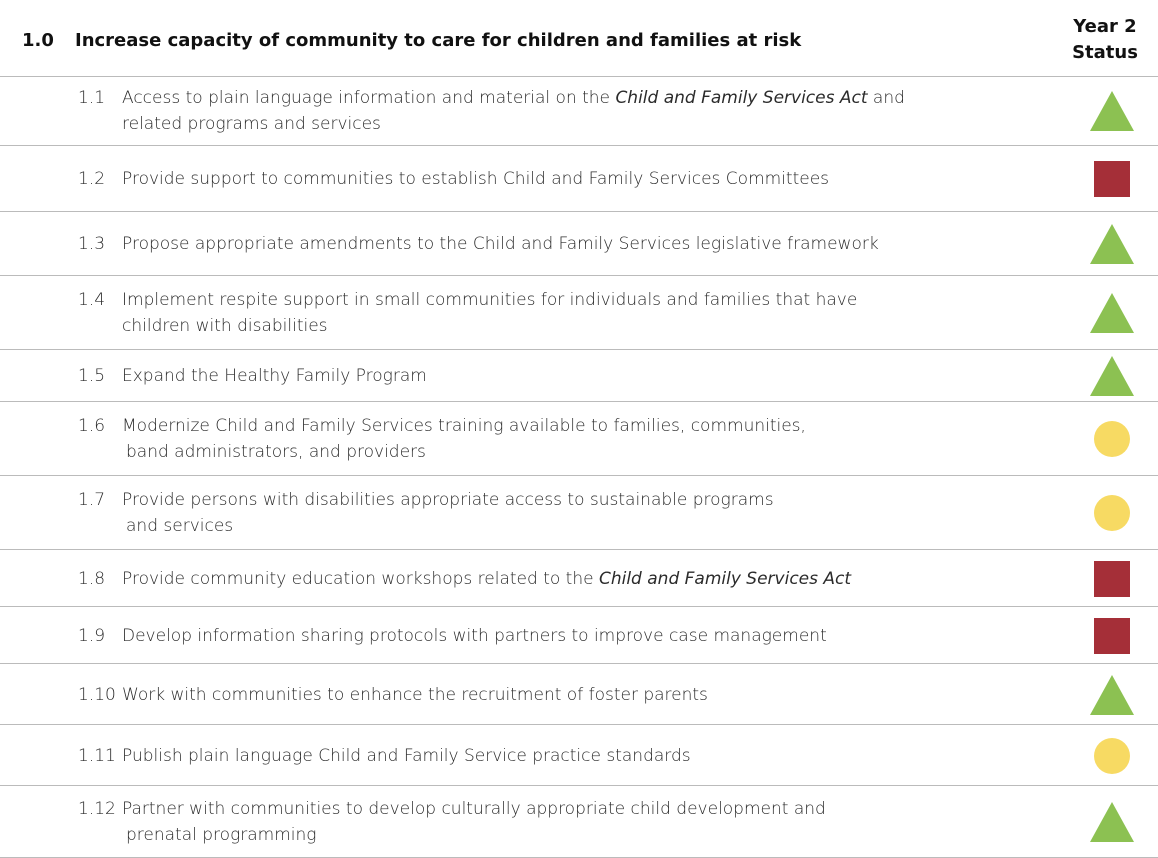  I want to click on item-number: 1.9, so click(92, 635).